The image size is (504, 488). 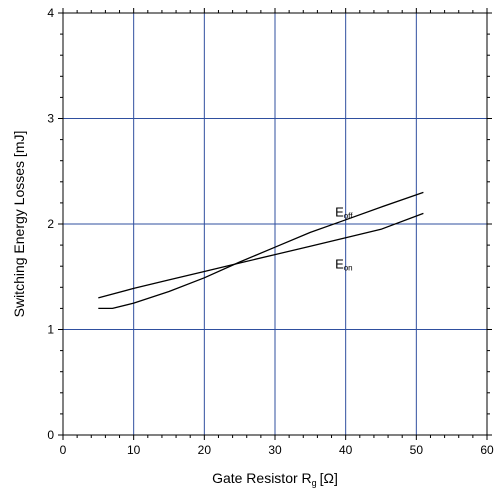 What do you see at coordinates (344, 239) in the screenshot?
I see `series-labels: Eoff Eon` at bounding box center [344, 239].